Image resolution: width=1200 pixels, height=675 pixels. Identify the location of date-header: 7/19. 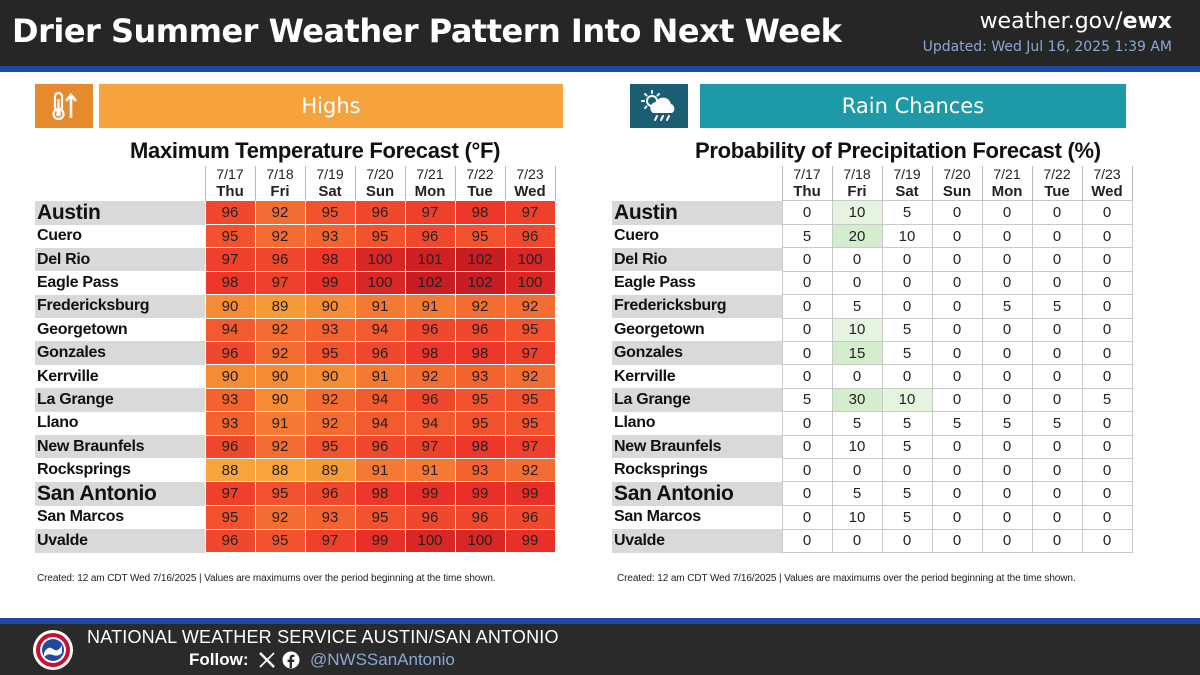
(907, 174).